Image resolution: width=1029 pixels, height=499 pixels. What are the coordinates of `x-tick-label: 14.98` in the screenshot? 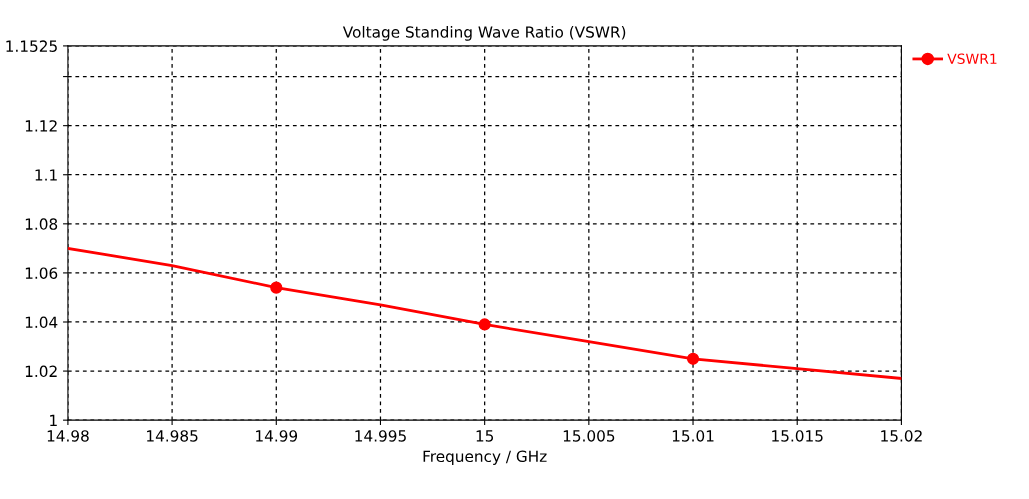 It's located at (68, 436).